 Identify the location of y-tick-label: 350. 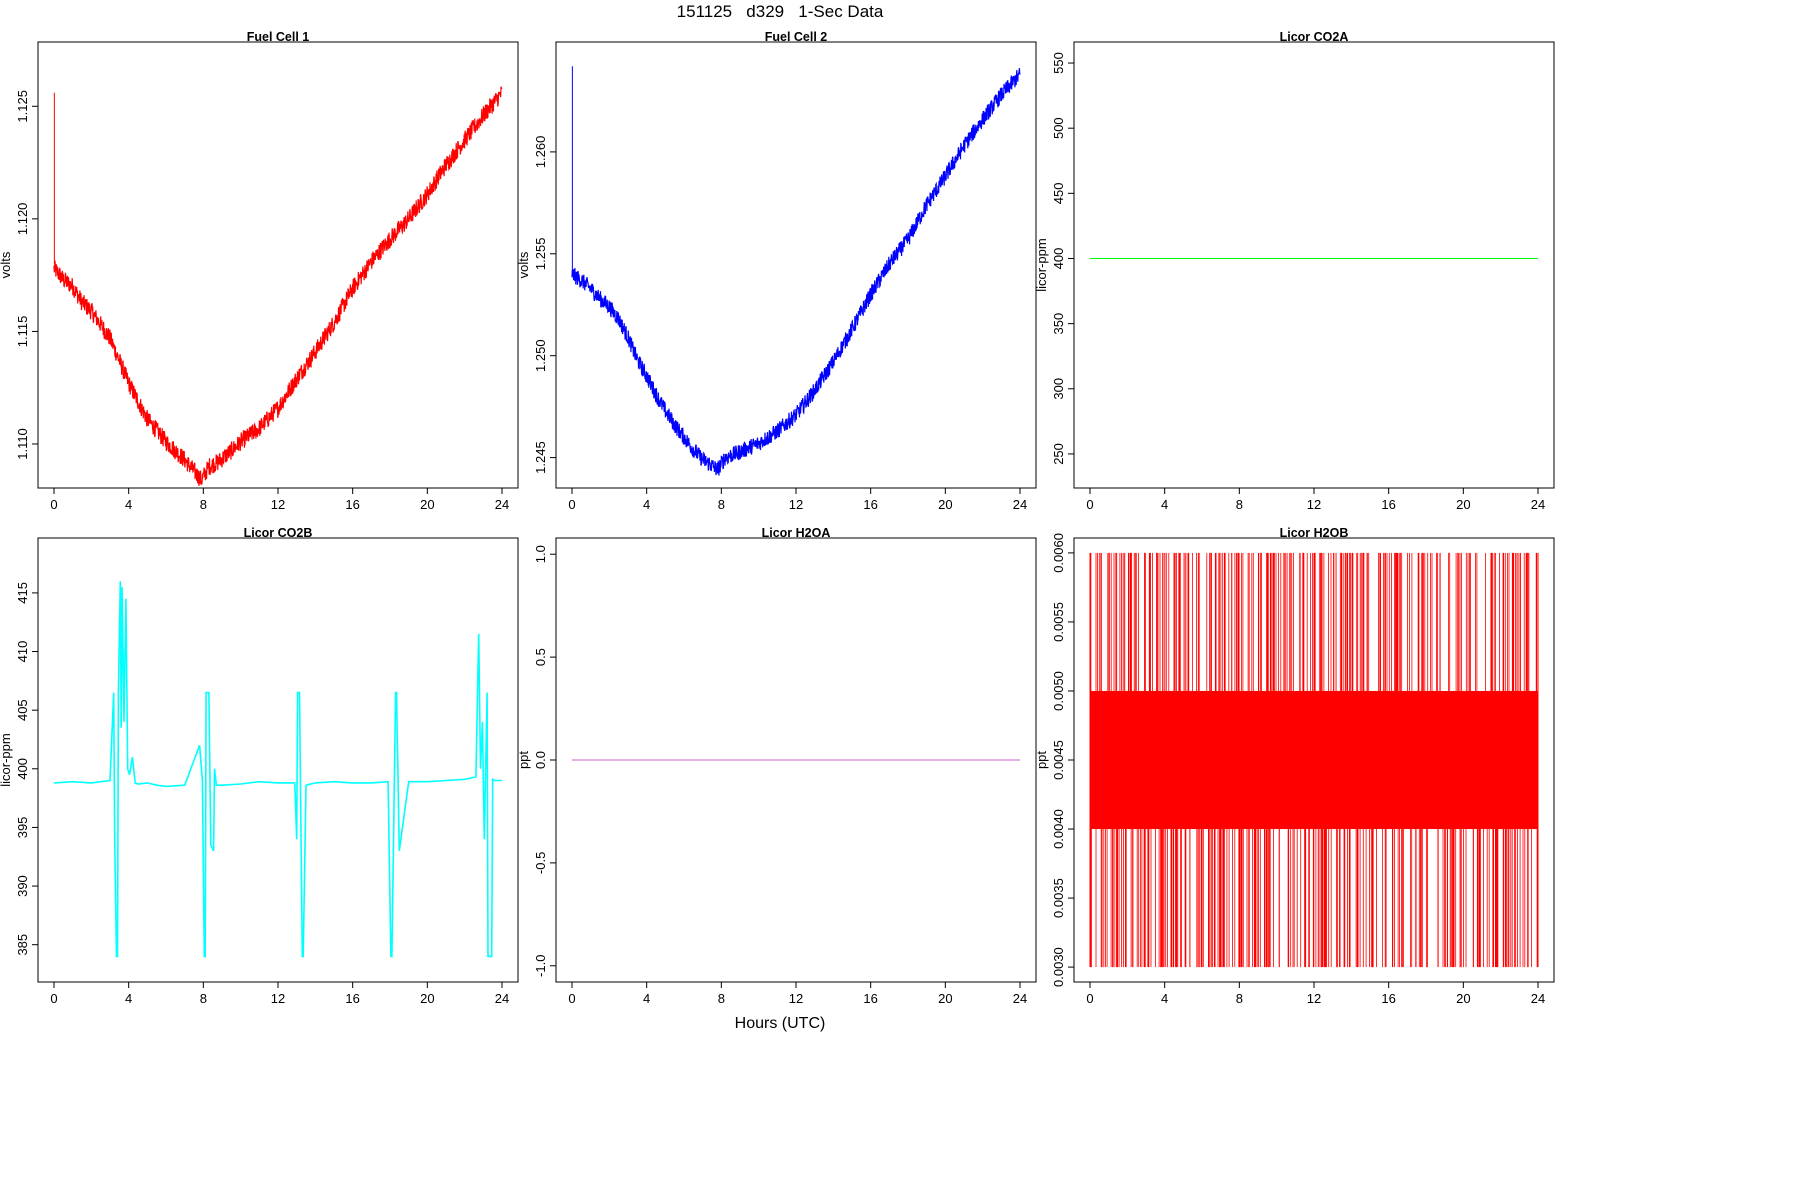
(1058, 324).